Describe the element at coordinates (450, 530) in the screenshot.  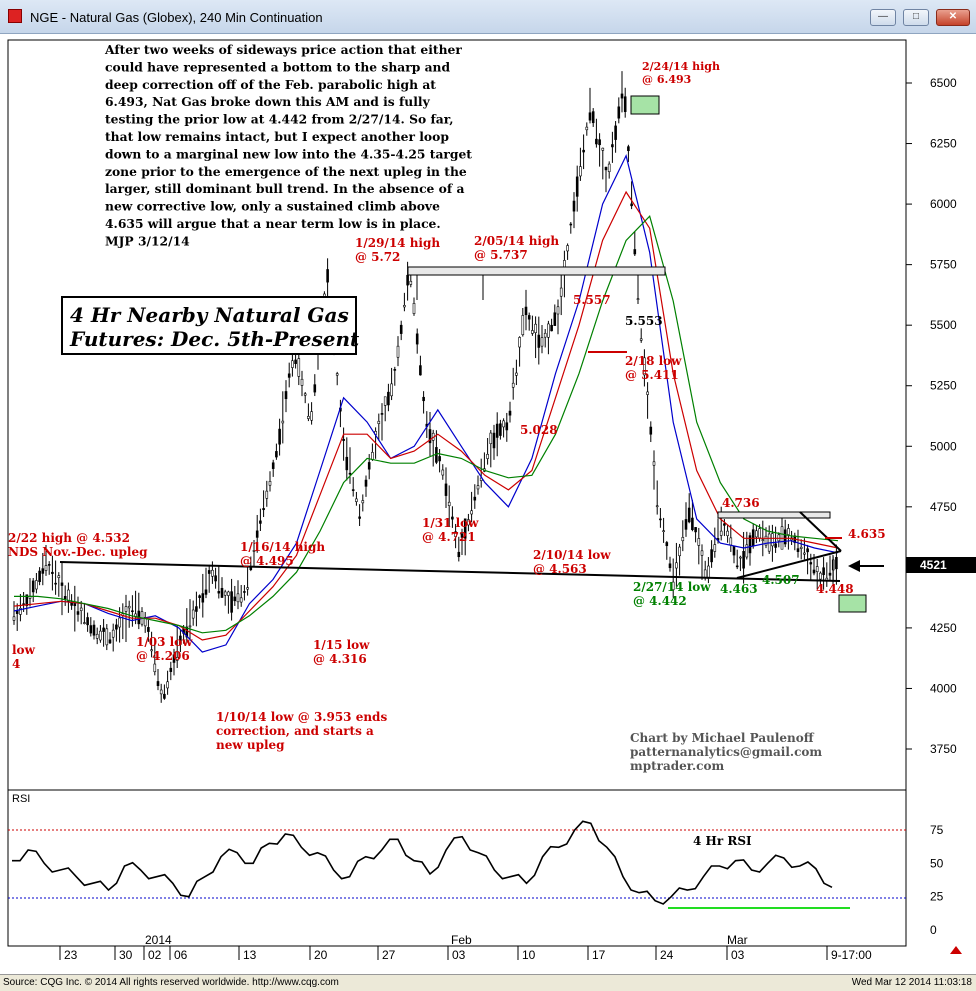
I see `annotation: 1/31 low @ 4.721` at that location.